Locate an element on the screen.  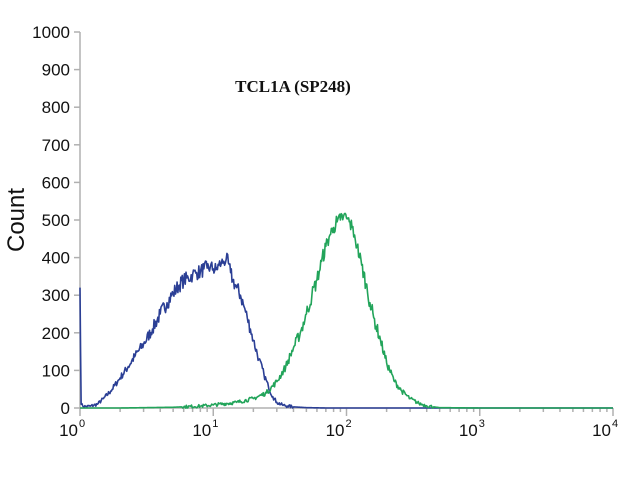
y-tick-labels: 0 100 200 300 400 500 600 700 800 900 1000 is located at coordinates (51, 220).